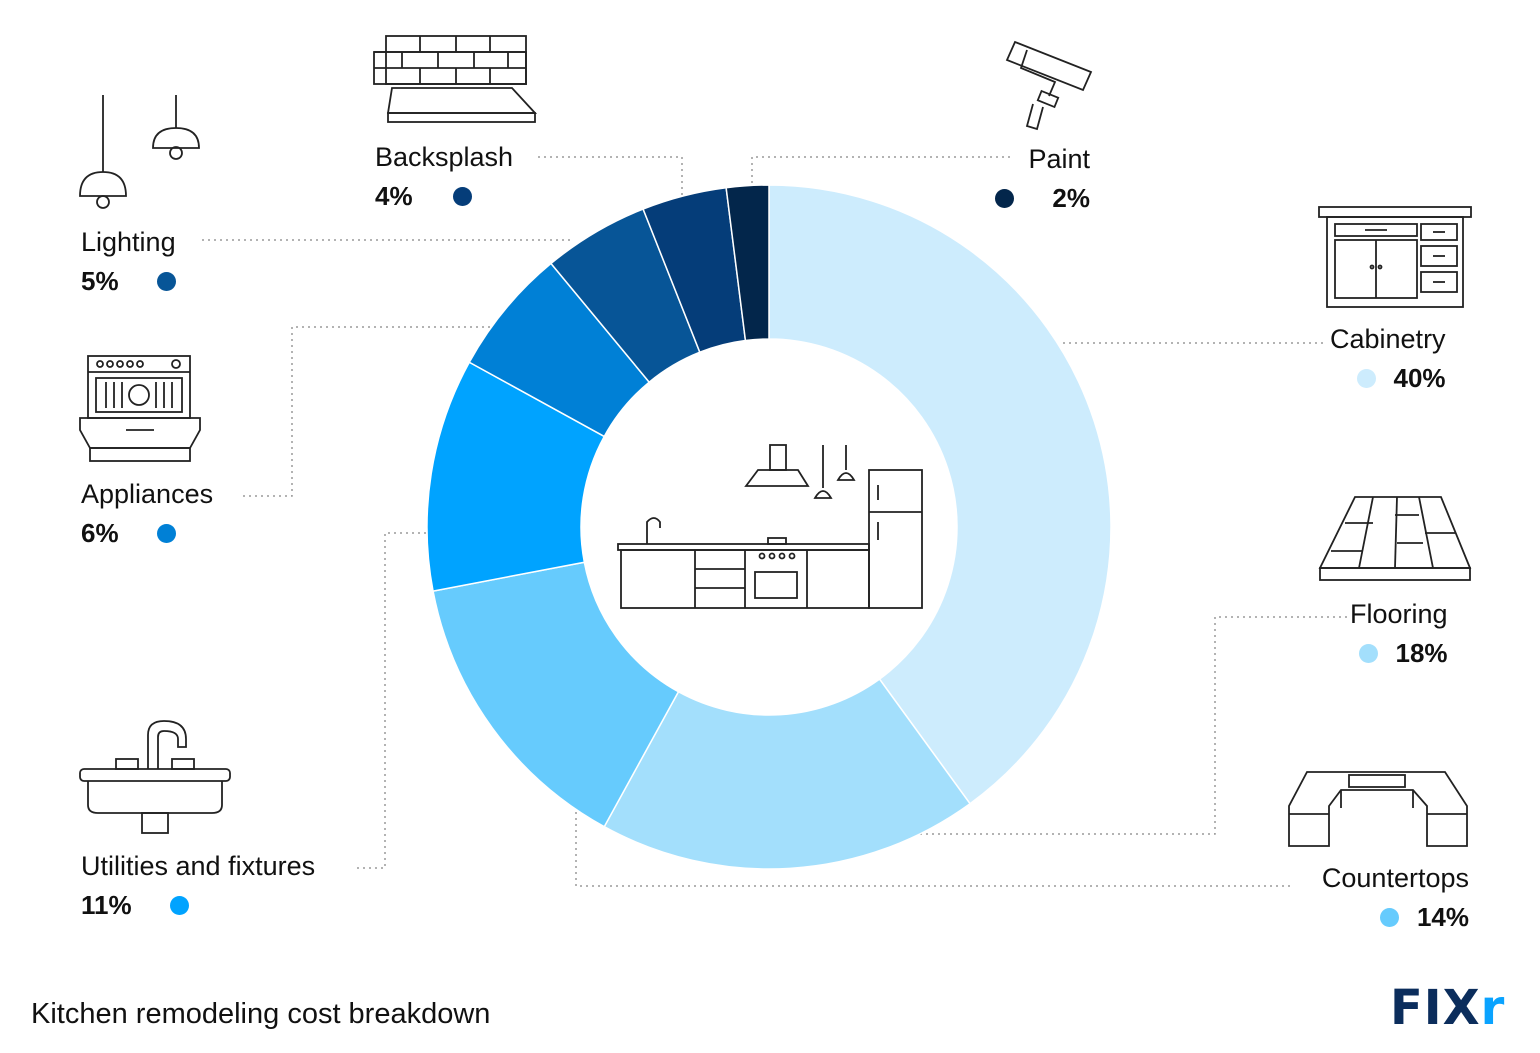 Image resolution: width=1540 pixels, height=1053 pixels. What do you see at coordinates (1378, 809) in the screenshot?
I see `countertop-icon` at bounding box center [1378, 809].